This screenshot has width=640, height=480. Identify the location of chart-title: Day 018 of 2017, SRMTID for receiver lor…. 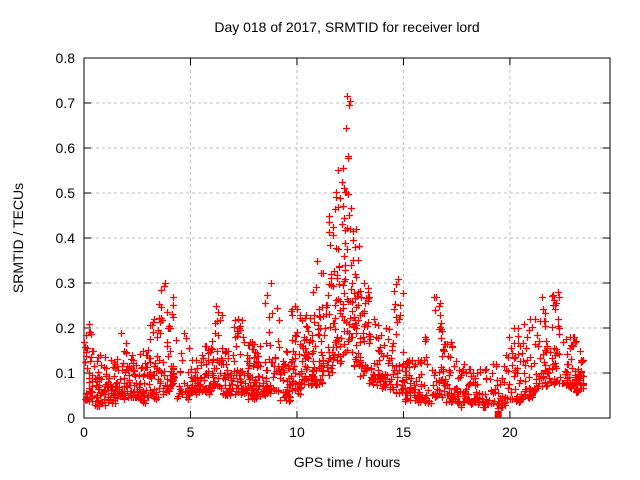
(347, 27).